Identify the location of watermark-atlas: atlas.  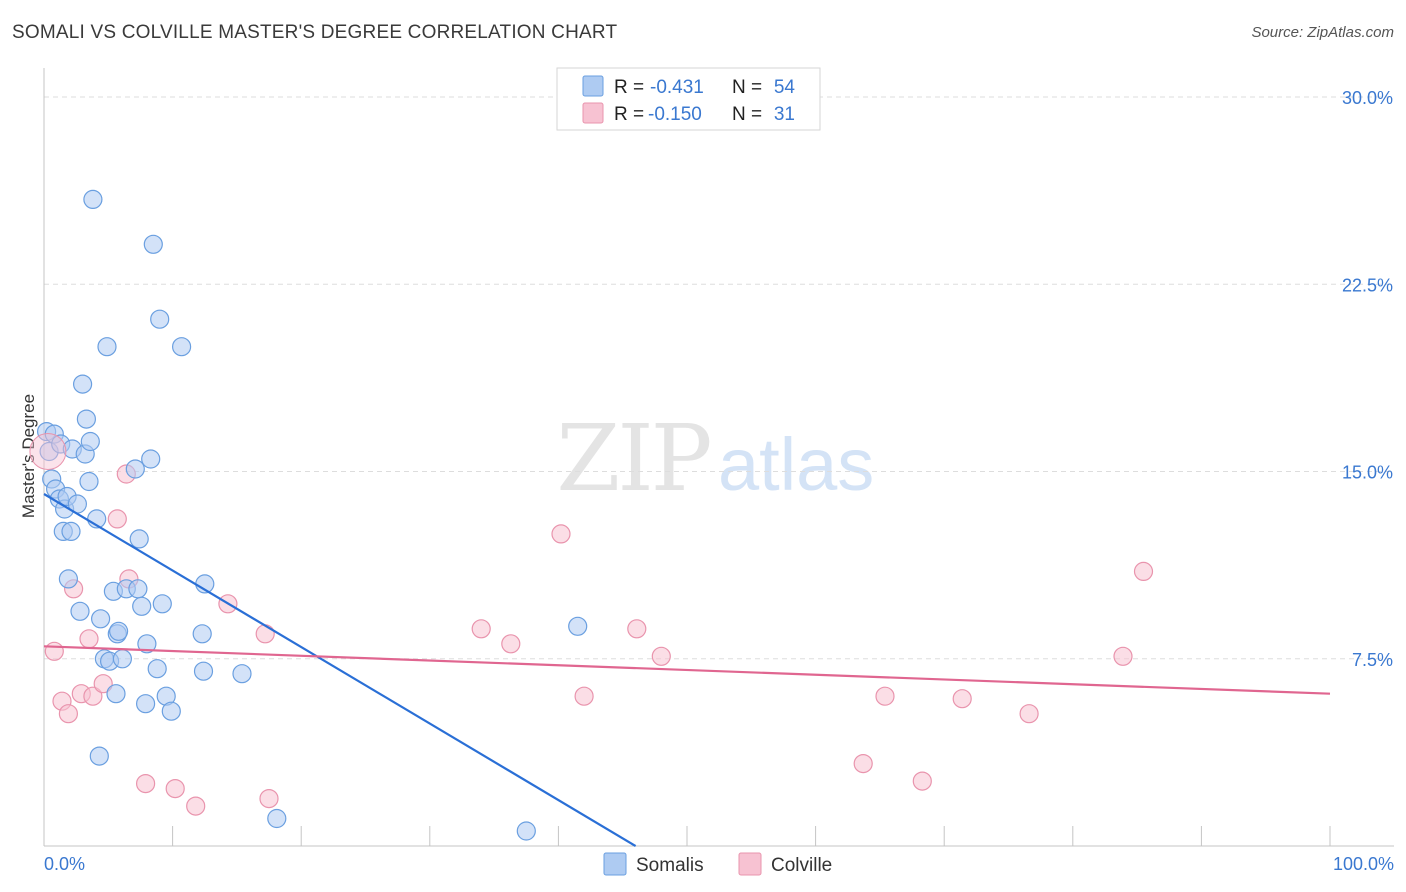
(796, 464).